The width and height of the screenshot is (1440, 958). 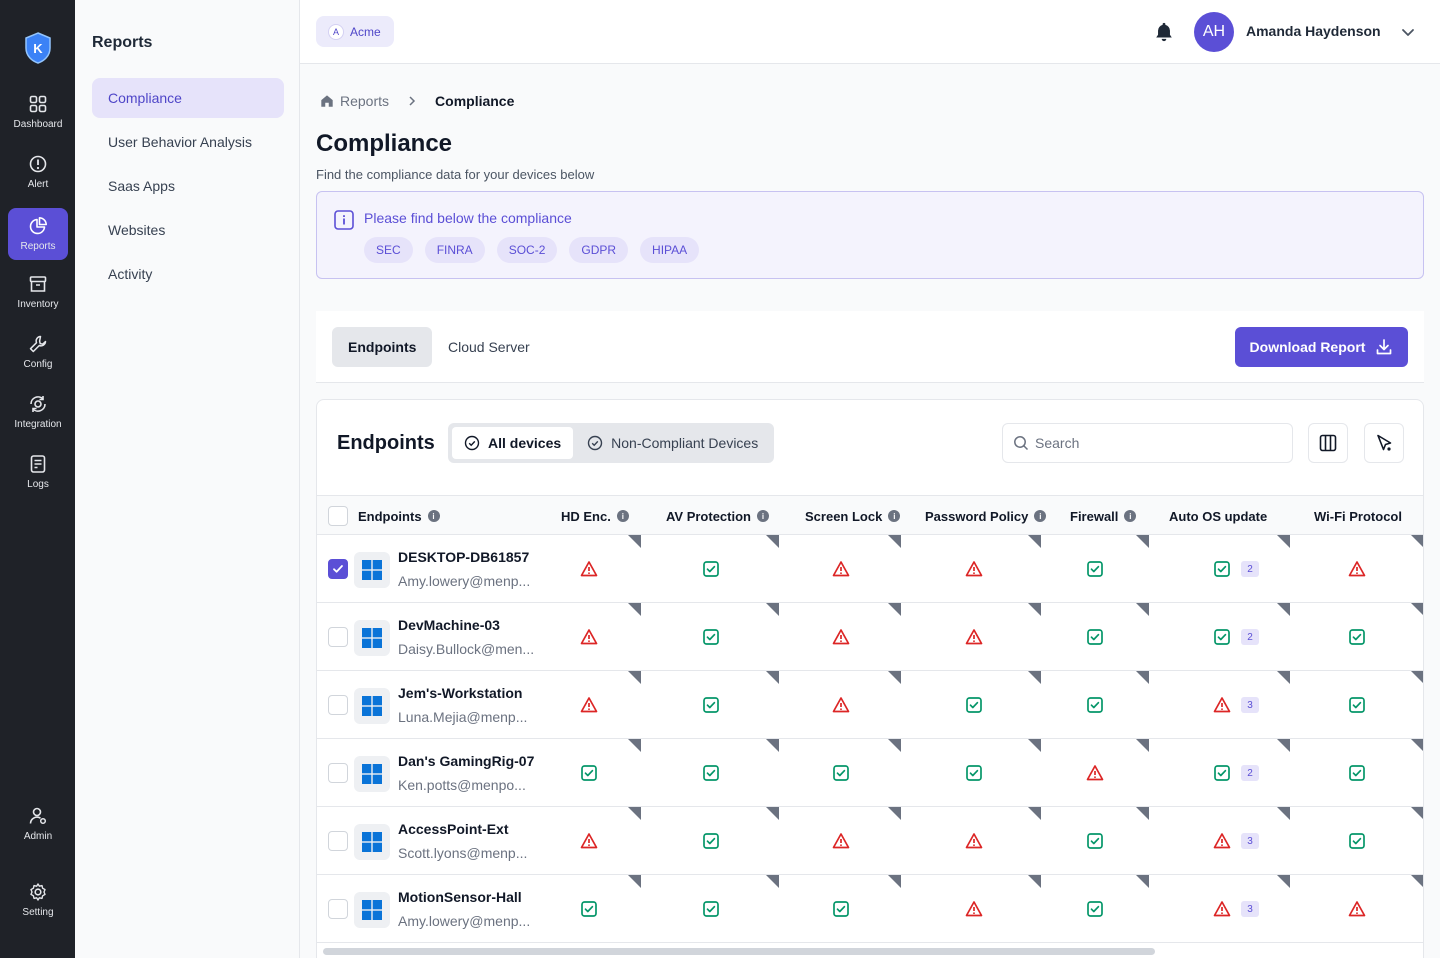 What do you see at coordinates (489, 347) in the screenshot?
I see `tab-cloud-server: Cloud Server` at bounding box center [489, 347].